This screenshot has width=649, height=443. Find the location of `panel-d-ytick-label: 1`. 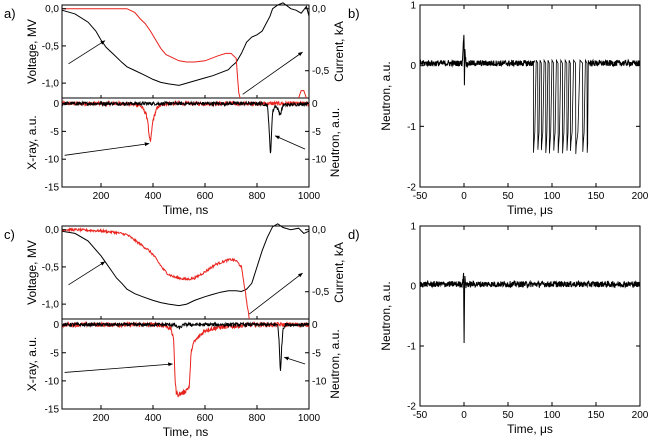

panel-d-ytick-label: 1 is located at coordinates (413, 227).